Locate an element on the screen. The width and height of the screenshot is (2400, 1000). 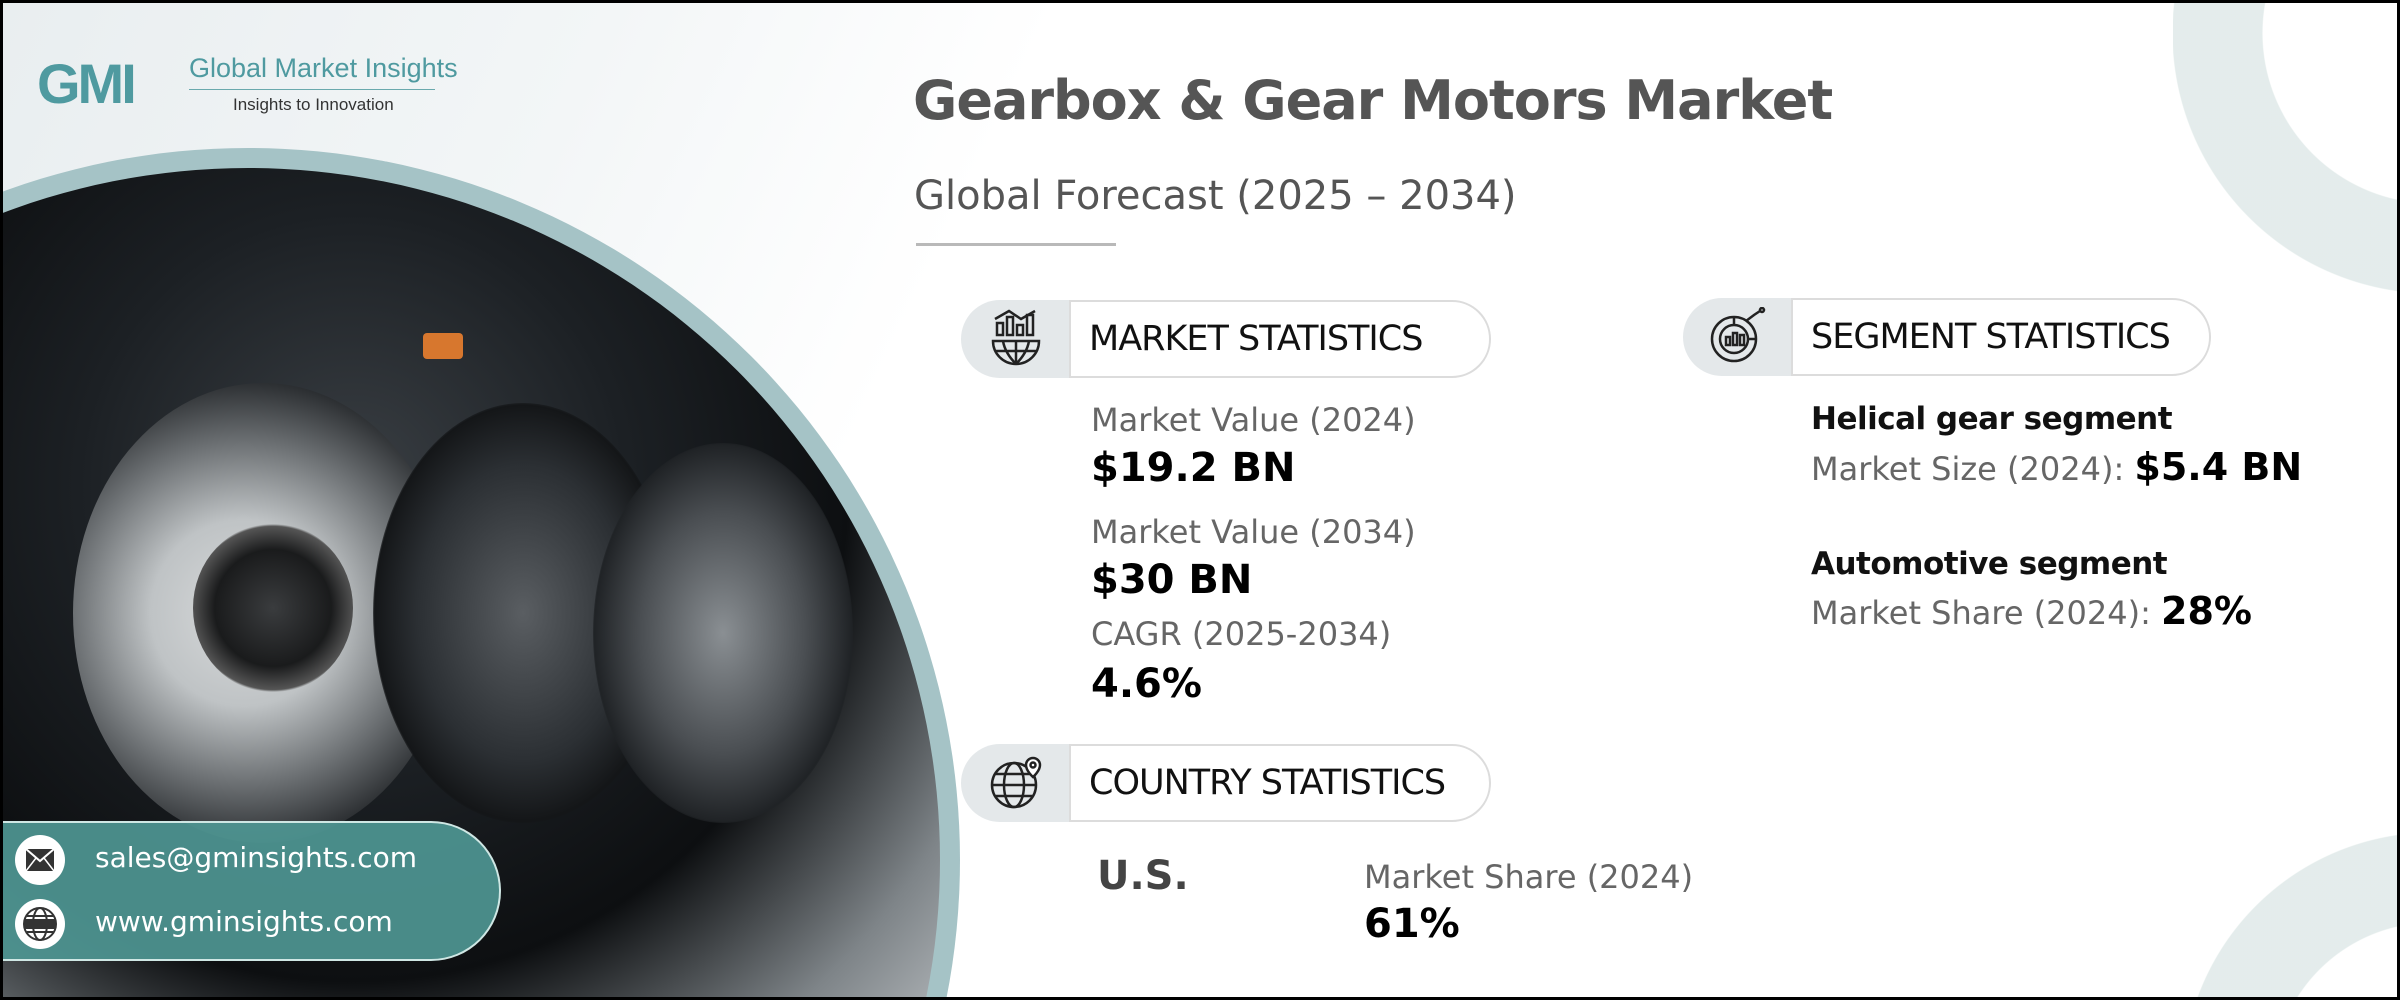
cagr-label: CAGR (2025-2034) is located at coordinates (1241, 634).